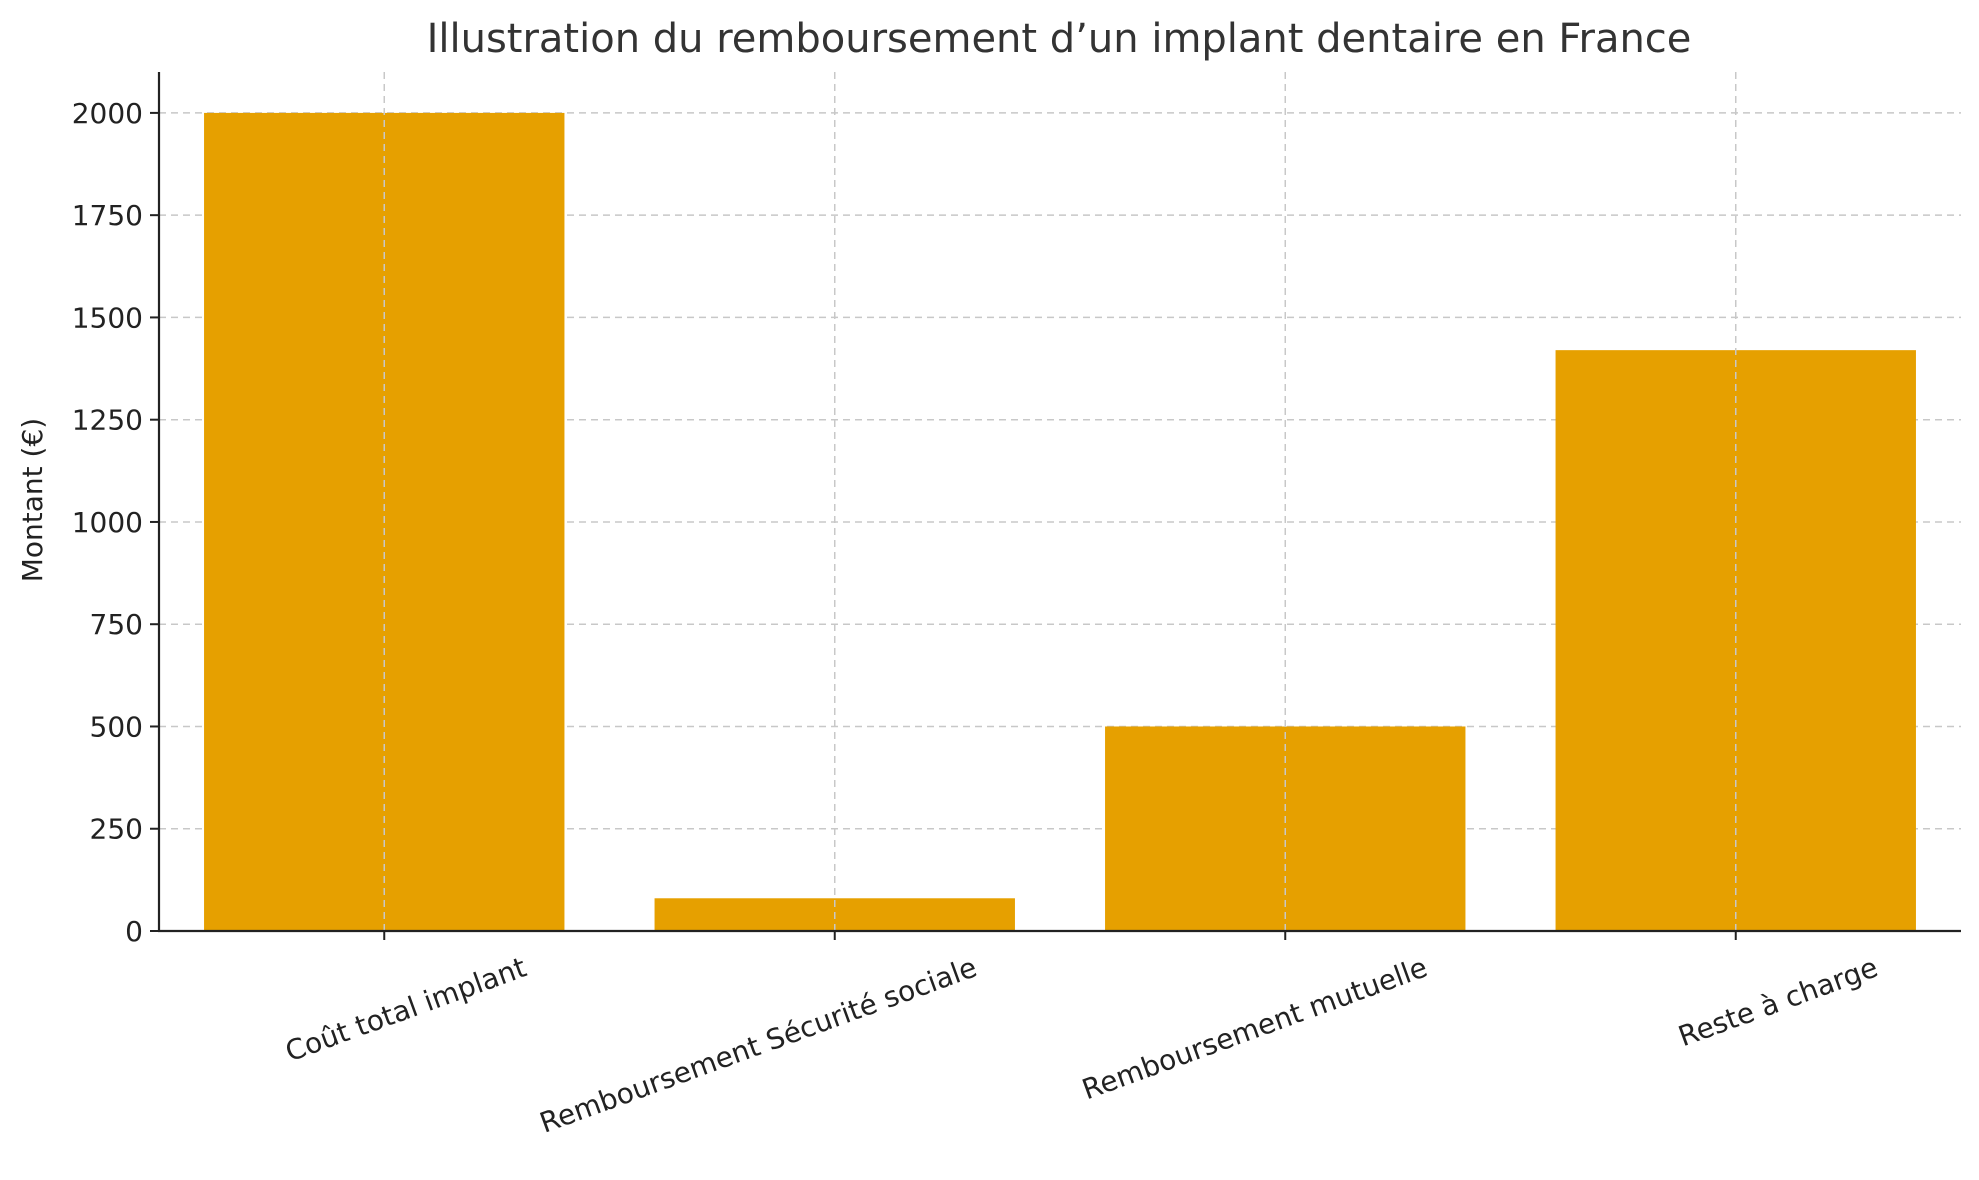 The height and width of the screenshot is (1180, 1979). What do you see at coordinates (134, 931) in the screenshot?
I see `y-tick-label: 0` at bounding box center [134, 931].